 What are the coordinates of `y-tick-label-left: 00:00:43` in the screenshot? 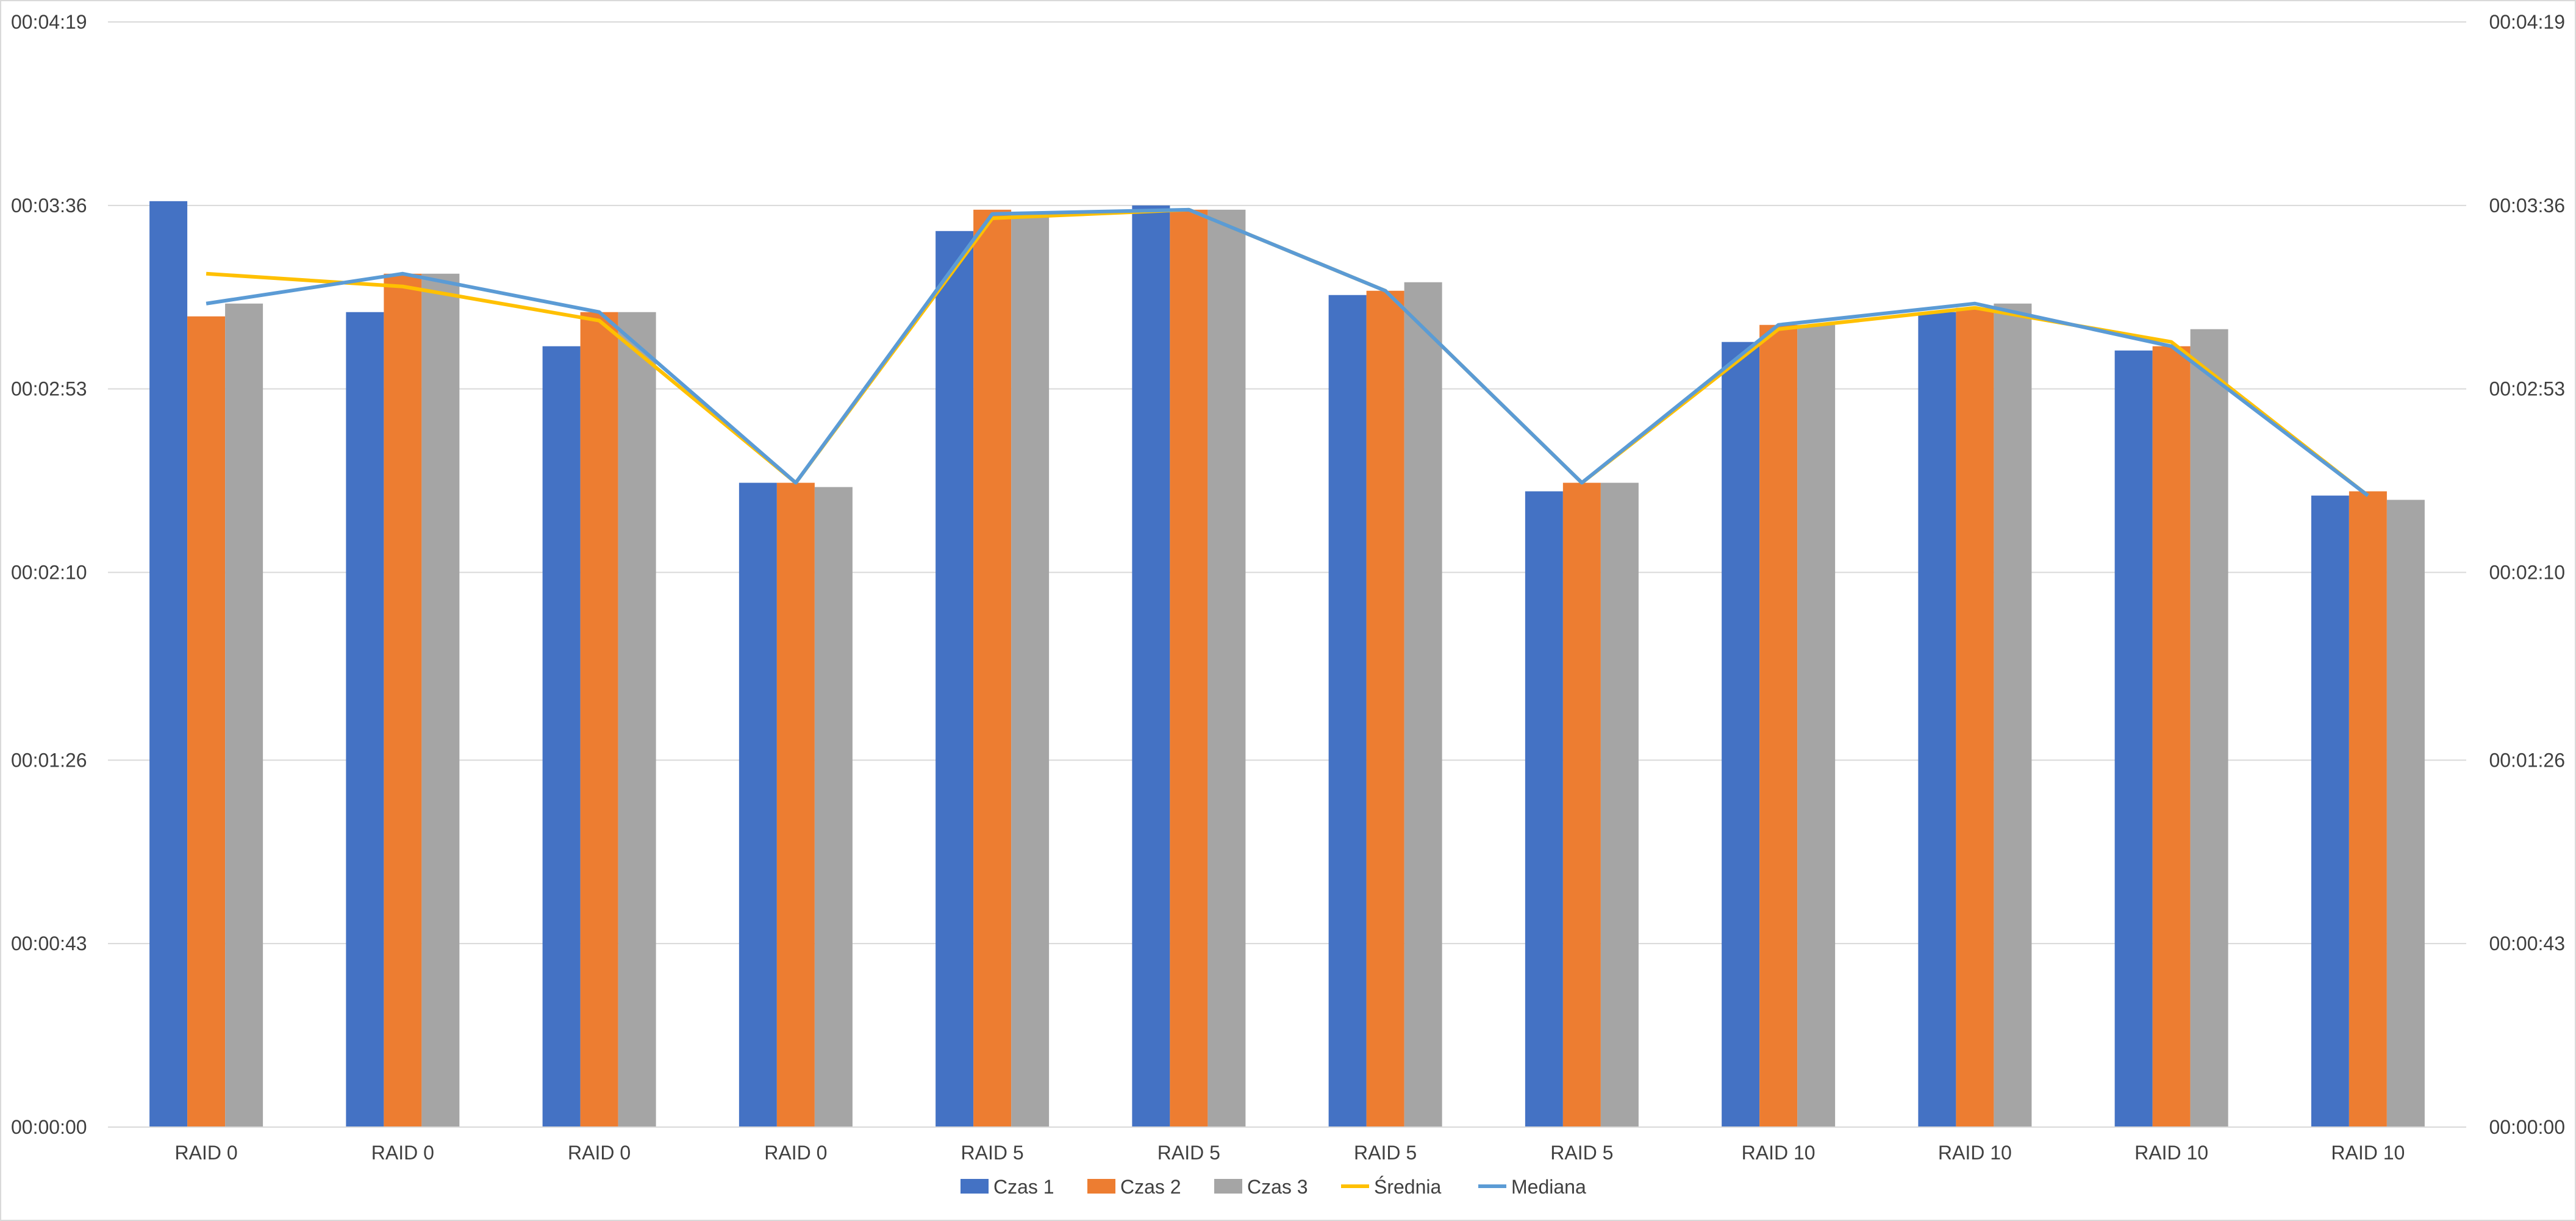 It's located at (49, 944).